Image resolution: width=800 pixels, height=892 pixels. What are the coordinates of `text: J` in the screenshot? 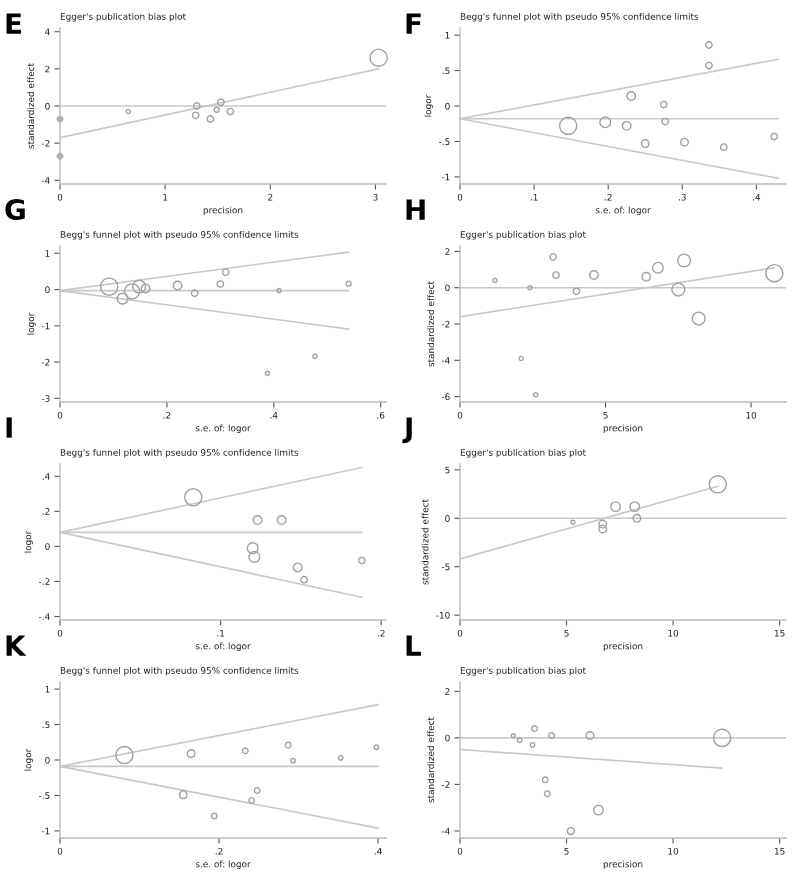 It's located at (407, 430).